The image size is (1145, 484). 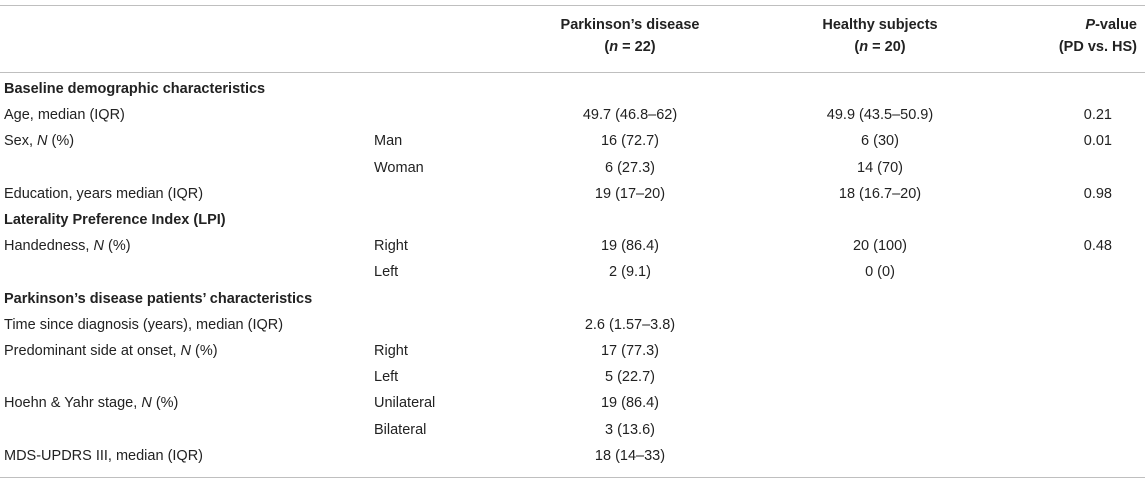 I want to click on cell-healthy: 14 (70), so click(x=880, y=167).